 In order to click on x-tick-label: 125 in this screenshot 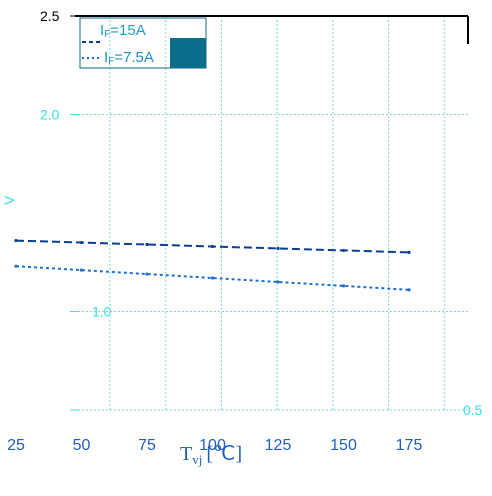, I will do `click(278, 445)`.